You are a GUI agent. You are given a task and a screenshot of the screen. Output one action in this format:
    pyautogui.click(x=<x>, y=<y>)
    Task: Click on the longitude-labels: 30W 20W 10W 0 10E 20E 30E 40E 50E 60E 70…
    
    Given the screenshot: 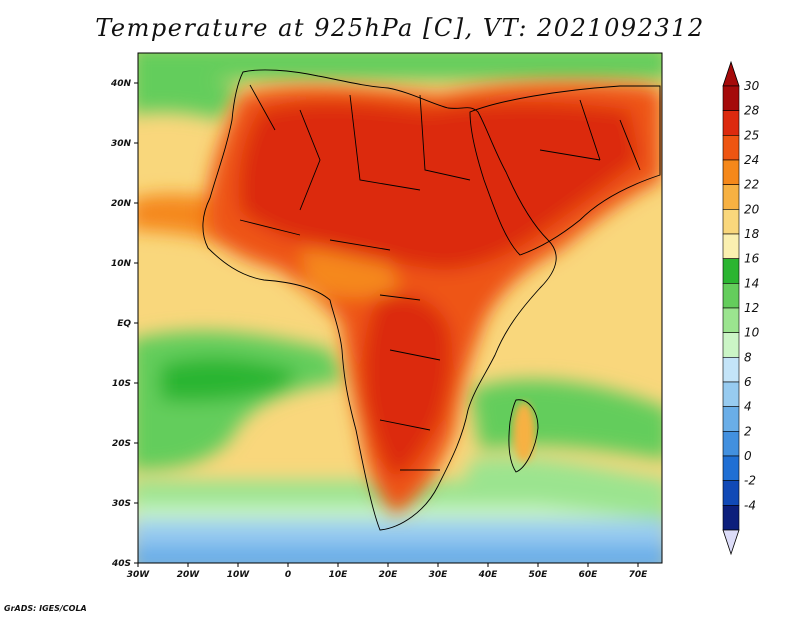 What is the action you would take?
    pyautogui.click(x=387, y=575)
    